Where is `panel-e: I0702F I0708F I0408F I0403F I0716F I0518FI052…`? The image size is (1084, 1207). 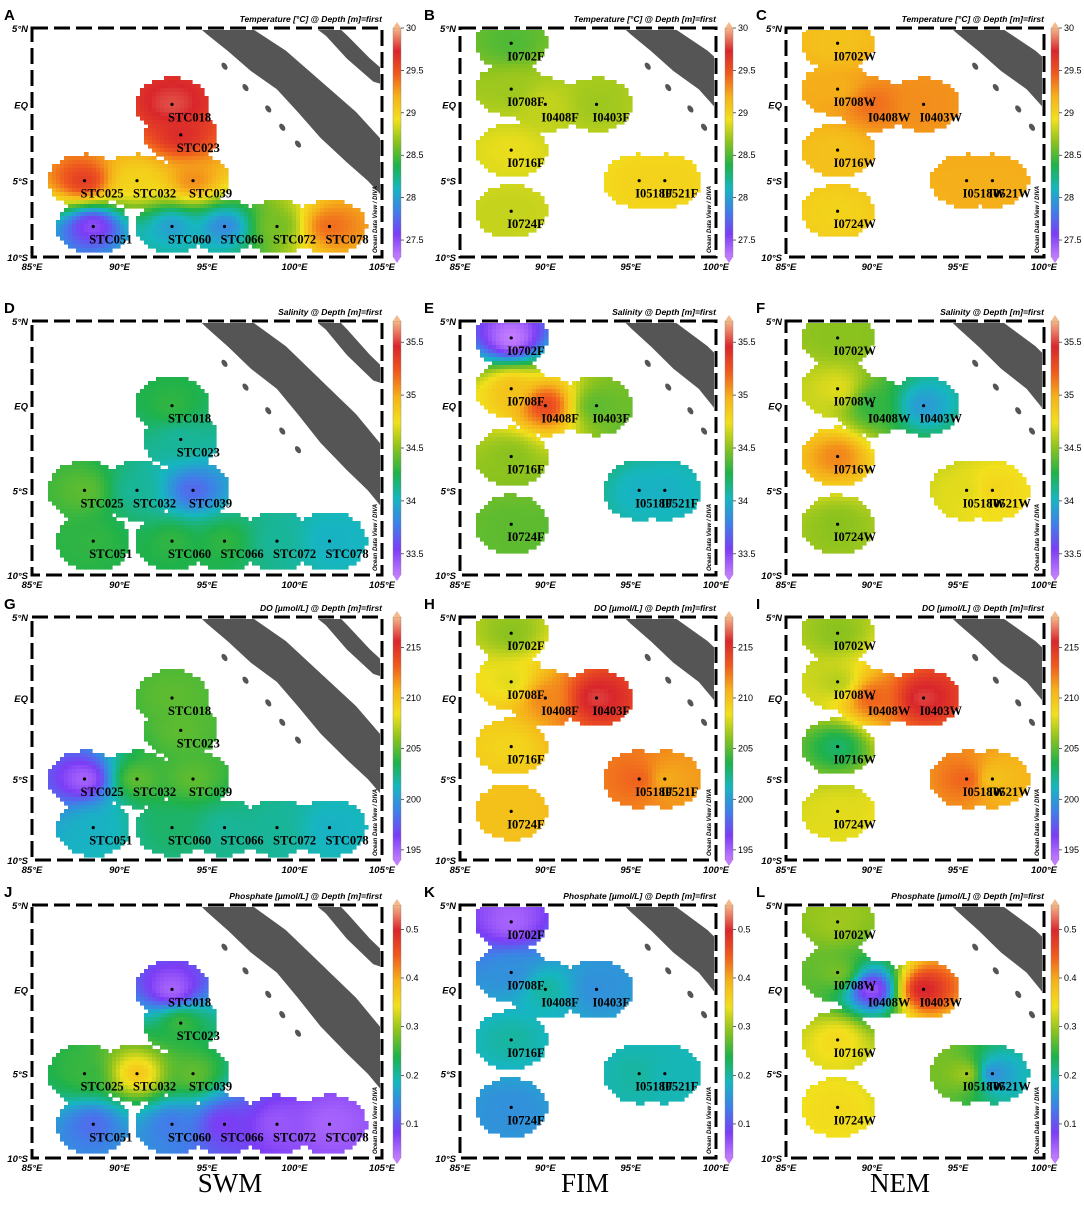 panel-e: I0702F I0708F I0408F I0403F I0716F I0518FI052… is located at coordinates (590, 445).